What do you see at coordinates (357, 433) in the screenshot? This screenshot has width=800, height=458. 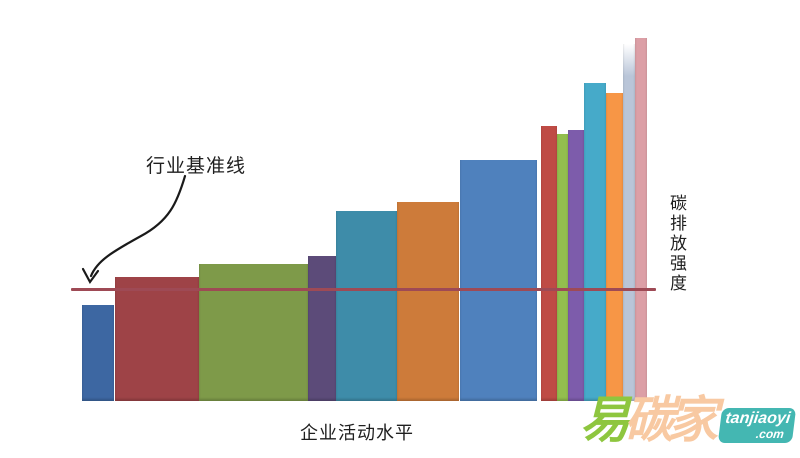 I see `x-axis-label: 企业活动水平` at bounding box center [357, 433].